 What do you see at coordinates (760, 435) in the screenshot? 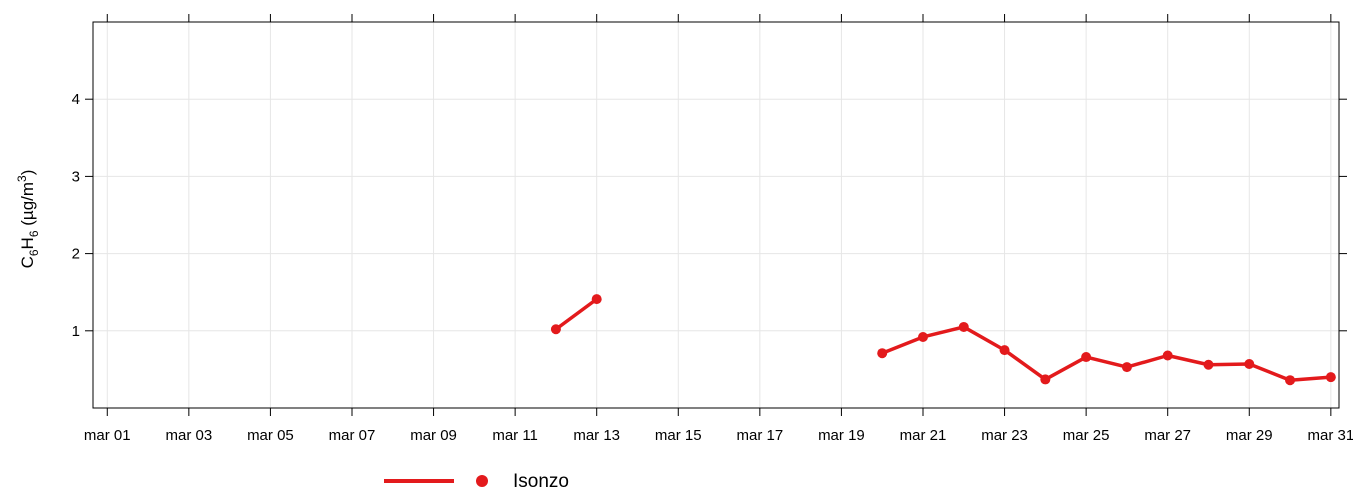
I see `x-tick-label: mar 17` at bounding box center [760, 435].